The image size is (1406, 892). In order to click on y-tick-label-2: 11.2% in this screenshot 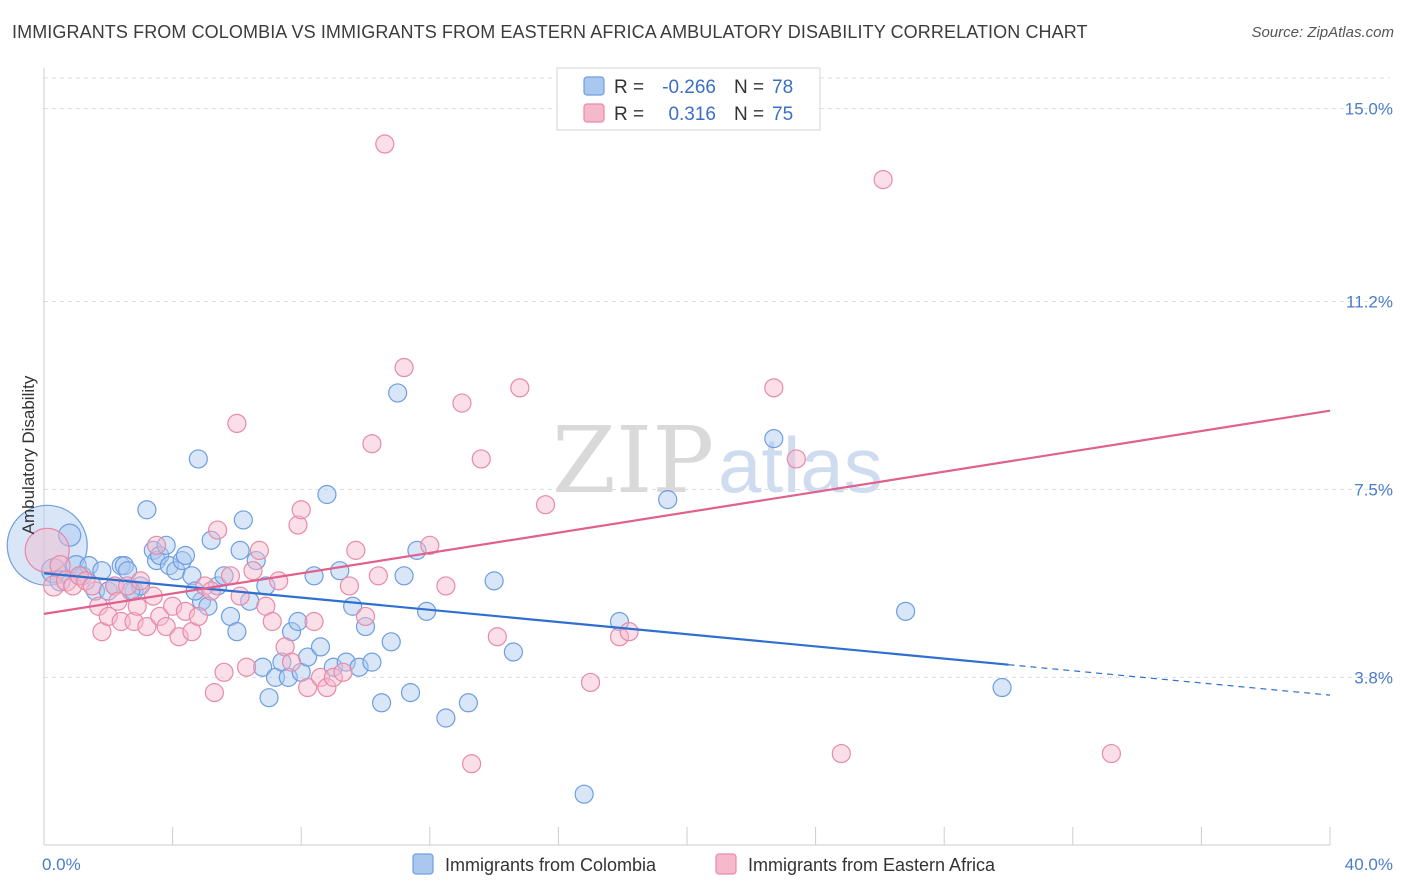, I will do `click(1369, 301)`.